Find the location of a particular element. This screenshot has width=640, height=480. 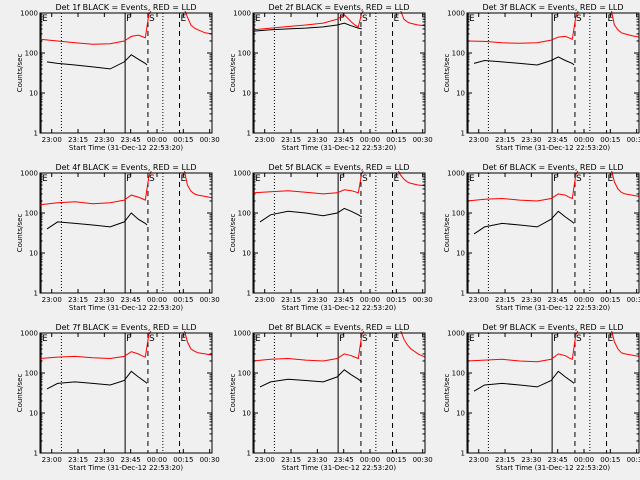

panel-title: Det 1f BLACK = Events, RED = LLD is located at coordinates (125, 7).